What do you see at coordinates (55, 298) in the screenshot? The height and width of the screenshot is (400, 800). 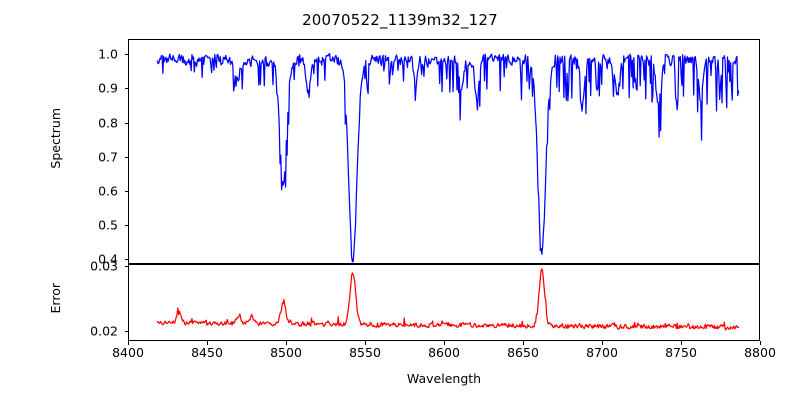 I see `error-y-axis-label: Error` at bounding box center [55, 298].